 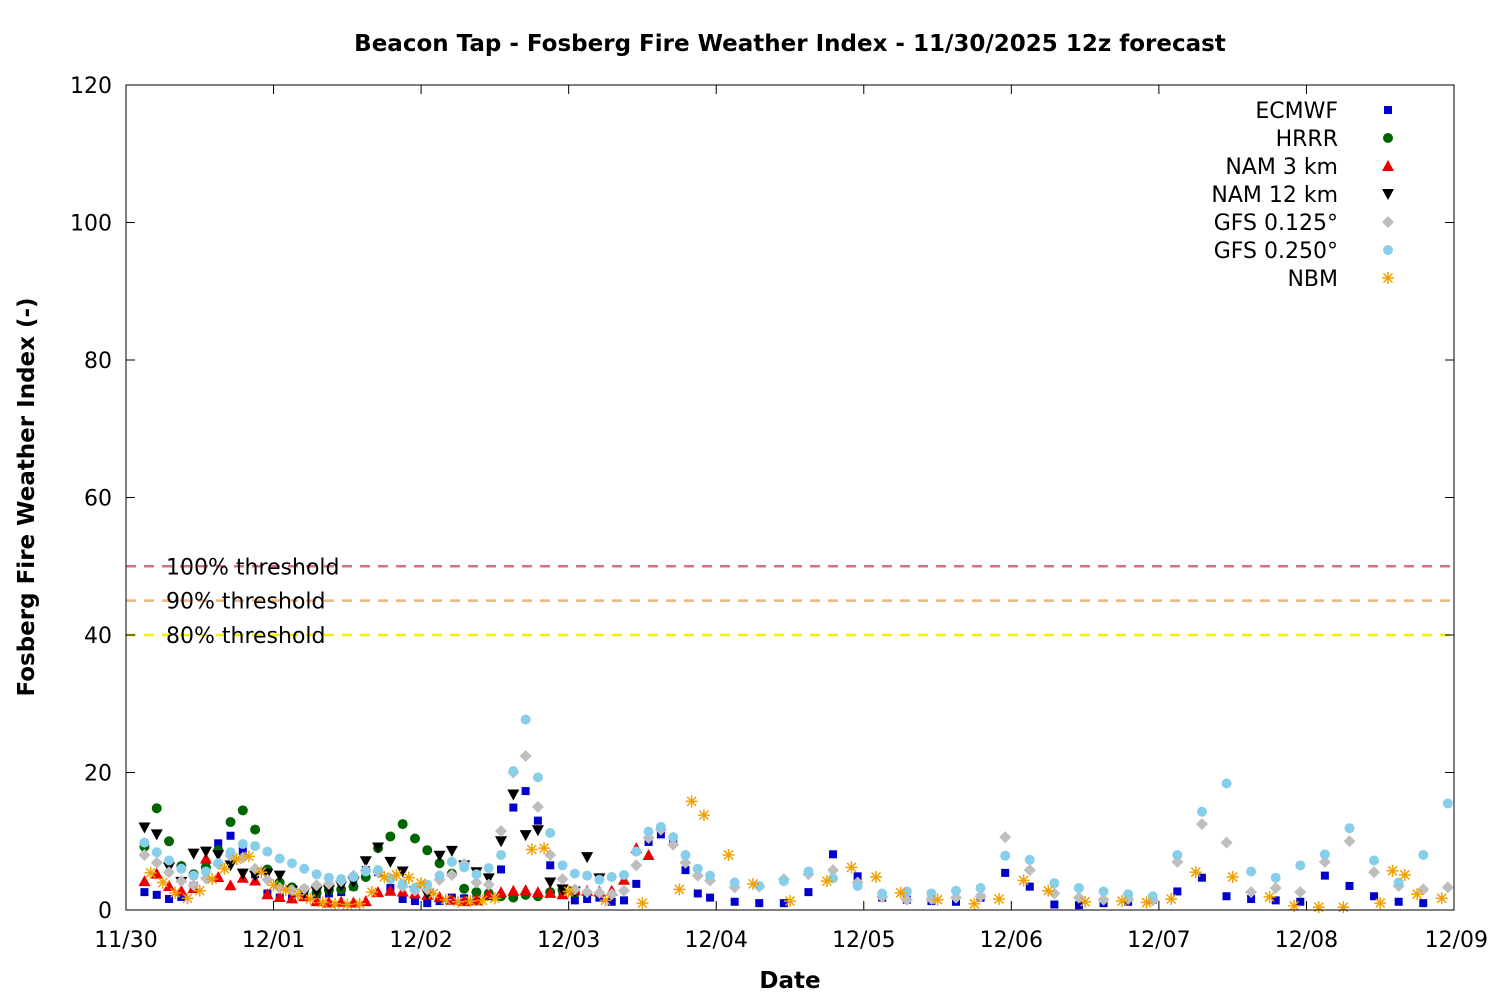 What do you see at coordinates (273, 940) in the screenshot?
I see `x-tick-label: 12/01` at bounding box center [273, 940].